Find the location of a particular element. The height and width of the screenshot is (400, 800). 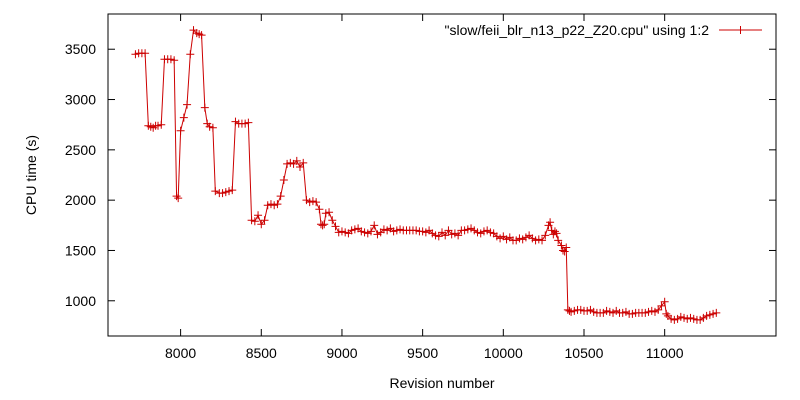

x-tick-label: 9000 is located at coordinates (341, 353).